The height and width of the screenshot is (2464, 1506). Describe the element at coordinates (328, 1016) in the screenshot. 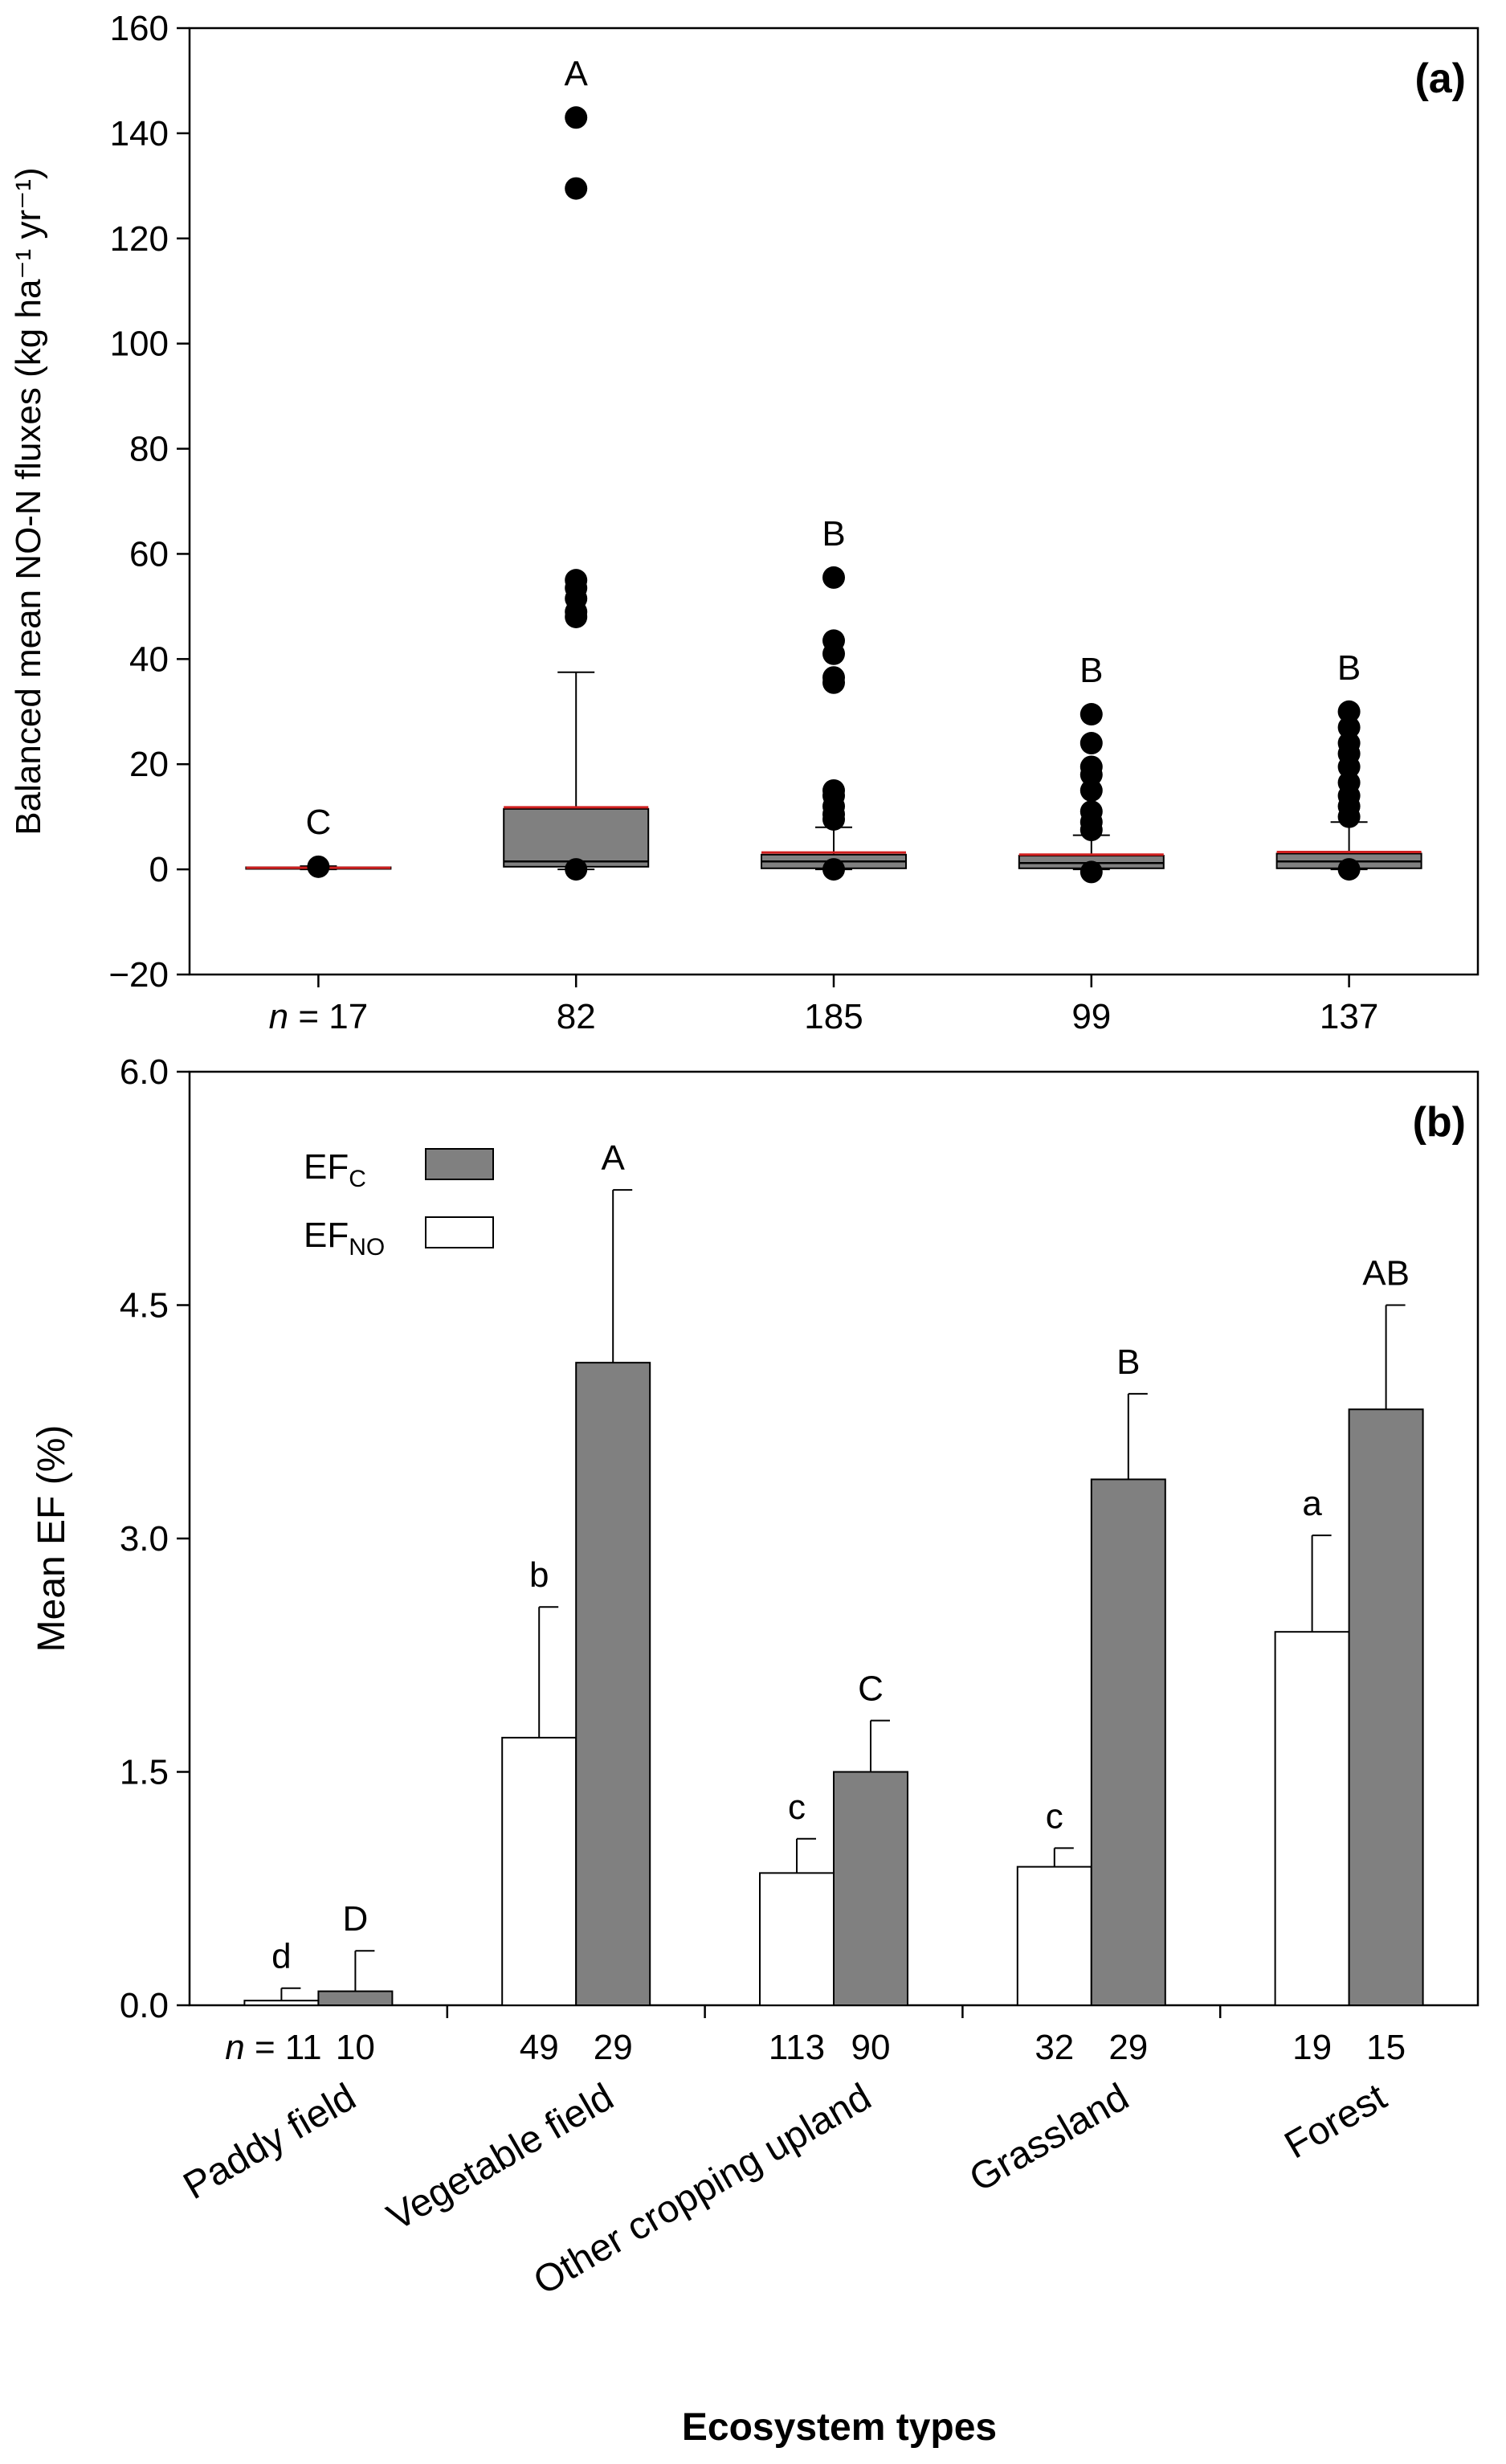

I see `n-value: = 17` at that location.